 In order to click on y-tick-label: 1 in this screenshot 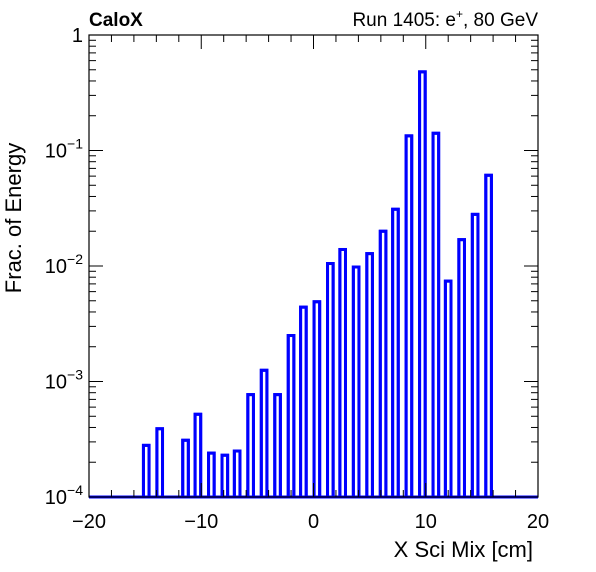, I will do `click(77, 36)`.